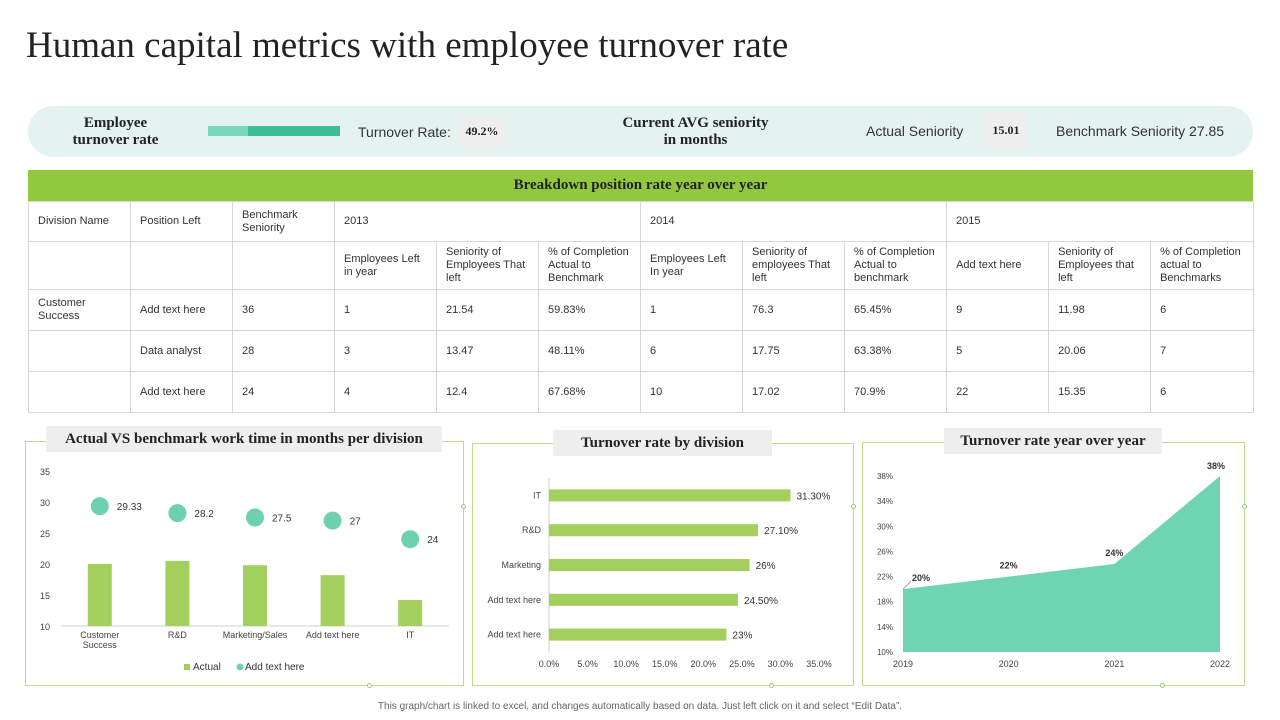 The image size is (1280, 720). Describe the element at coordinates (333, 635) in the screenshot. I see `x-tick-label: Add text here` at that location.